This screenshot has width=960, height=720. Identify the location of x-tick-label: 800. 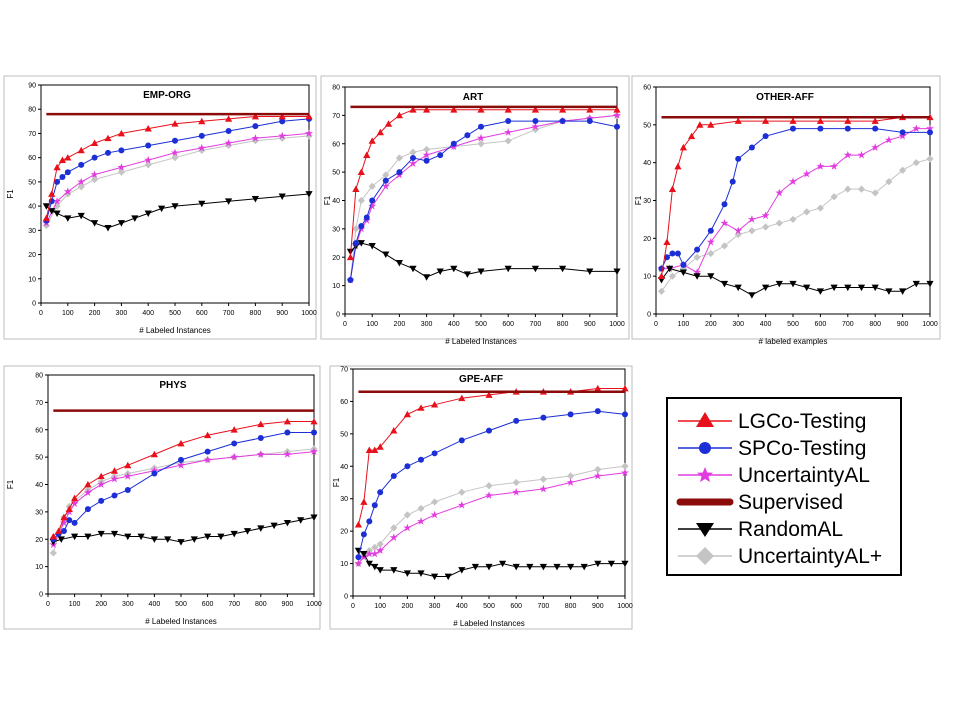
(261, 604).